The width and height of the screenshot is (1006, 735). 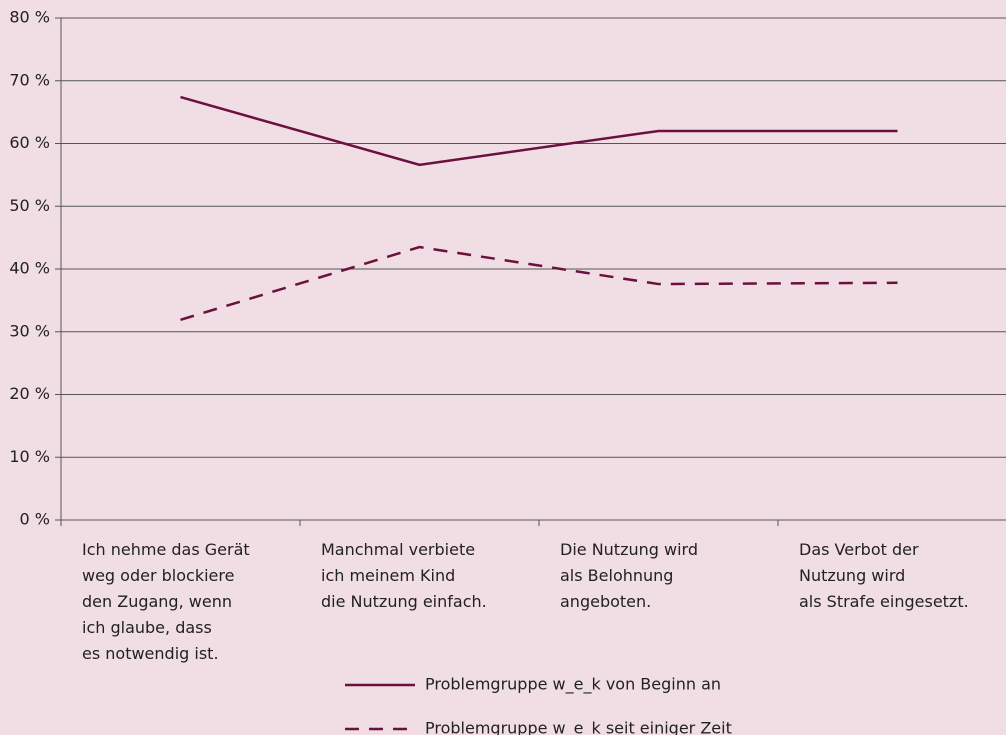 What do you see at coordinates (29, 393) in the screenshot?
I see `y-tick-label: 20 %` at bounding box center [29, 393].